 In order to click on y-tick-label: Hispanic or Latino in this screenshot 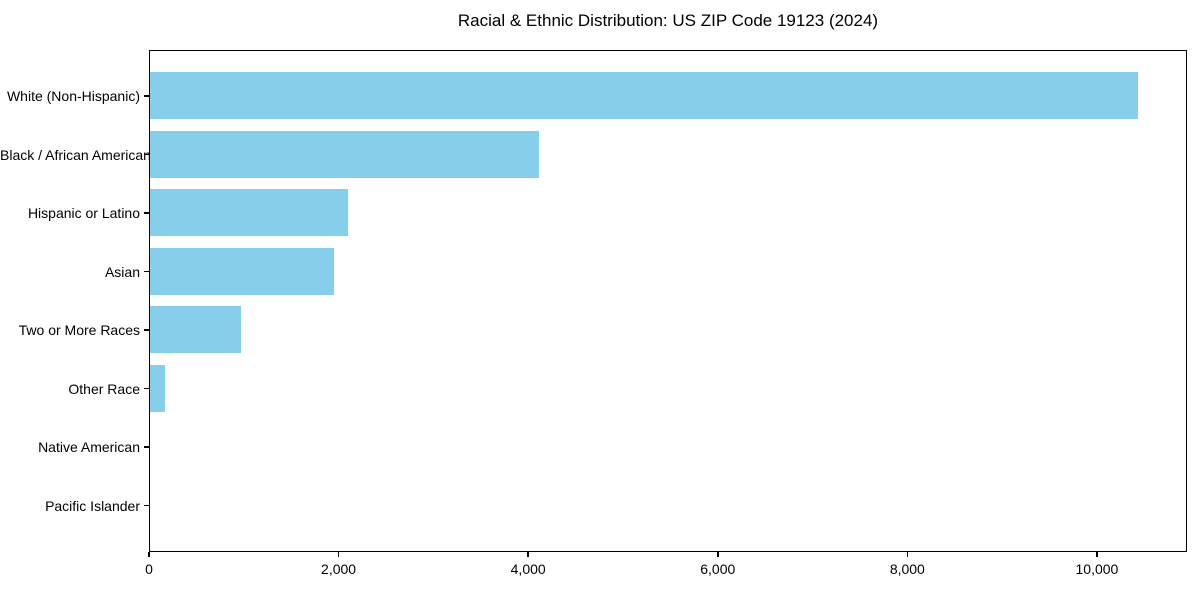, I will do `click(83, 213)`.